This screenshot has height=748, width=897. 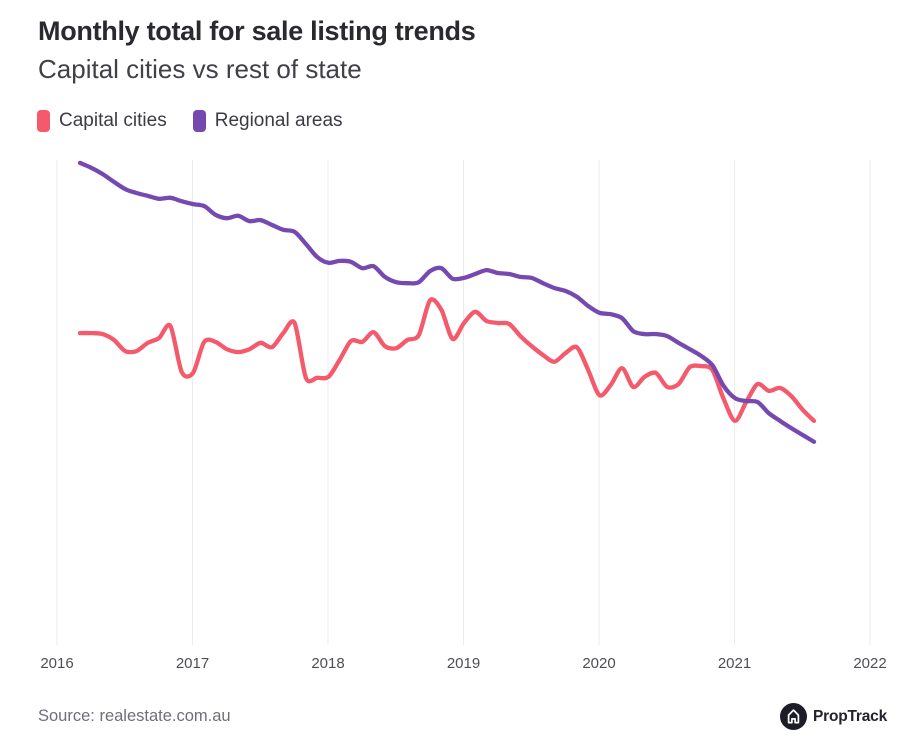 What do you see at coordinates (278, 120) in the screenshot?
I see `legend-label-regional-areas: Regional areas` at bounding box center [278, 120].